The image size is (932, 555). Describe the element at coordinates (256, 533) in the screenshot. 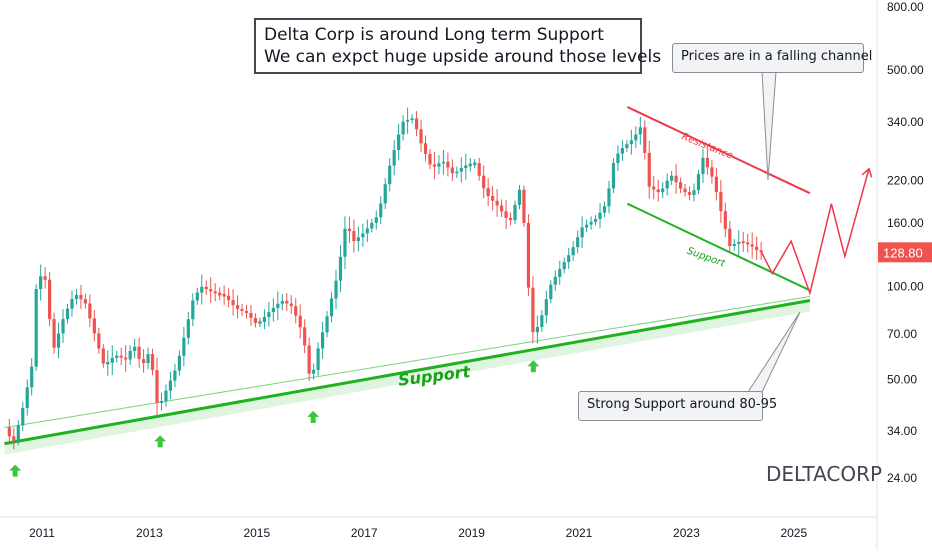

I see `x-tick-label: 2015` at that location.